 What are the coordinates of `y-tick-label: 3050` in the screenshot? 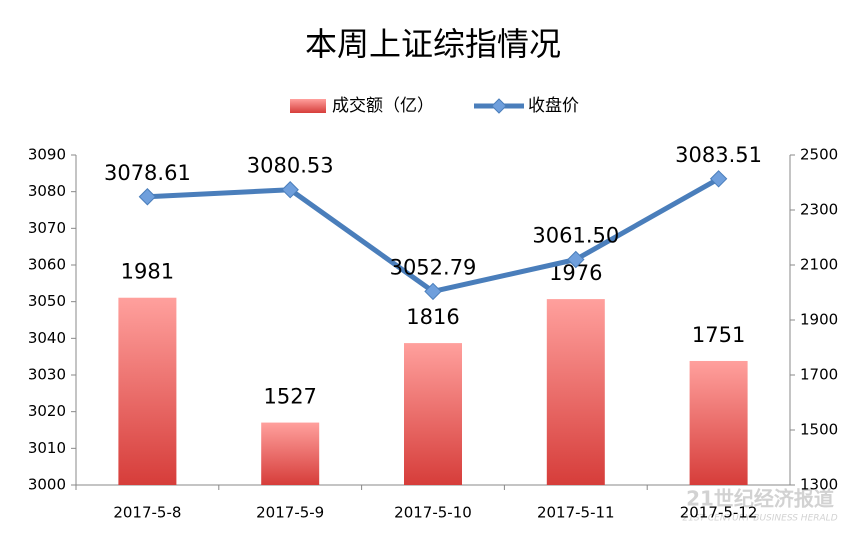 It's located at (47, 301).